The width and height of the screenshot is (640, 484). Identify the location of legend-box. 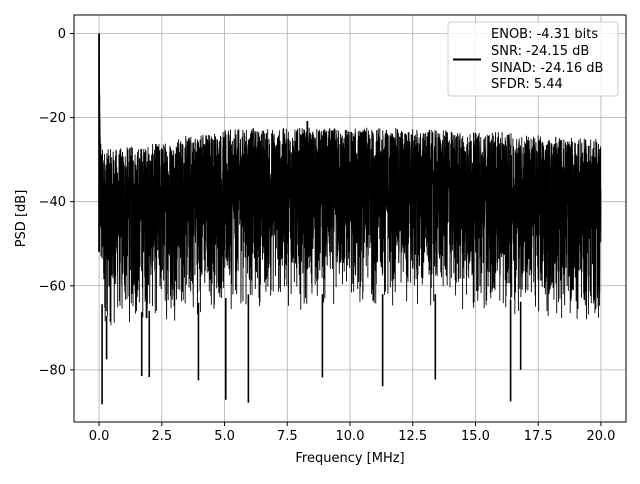
(533, 59).